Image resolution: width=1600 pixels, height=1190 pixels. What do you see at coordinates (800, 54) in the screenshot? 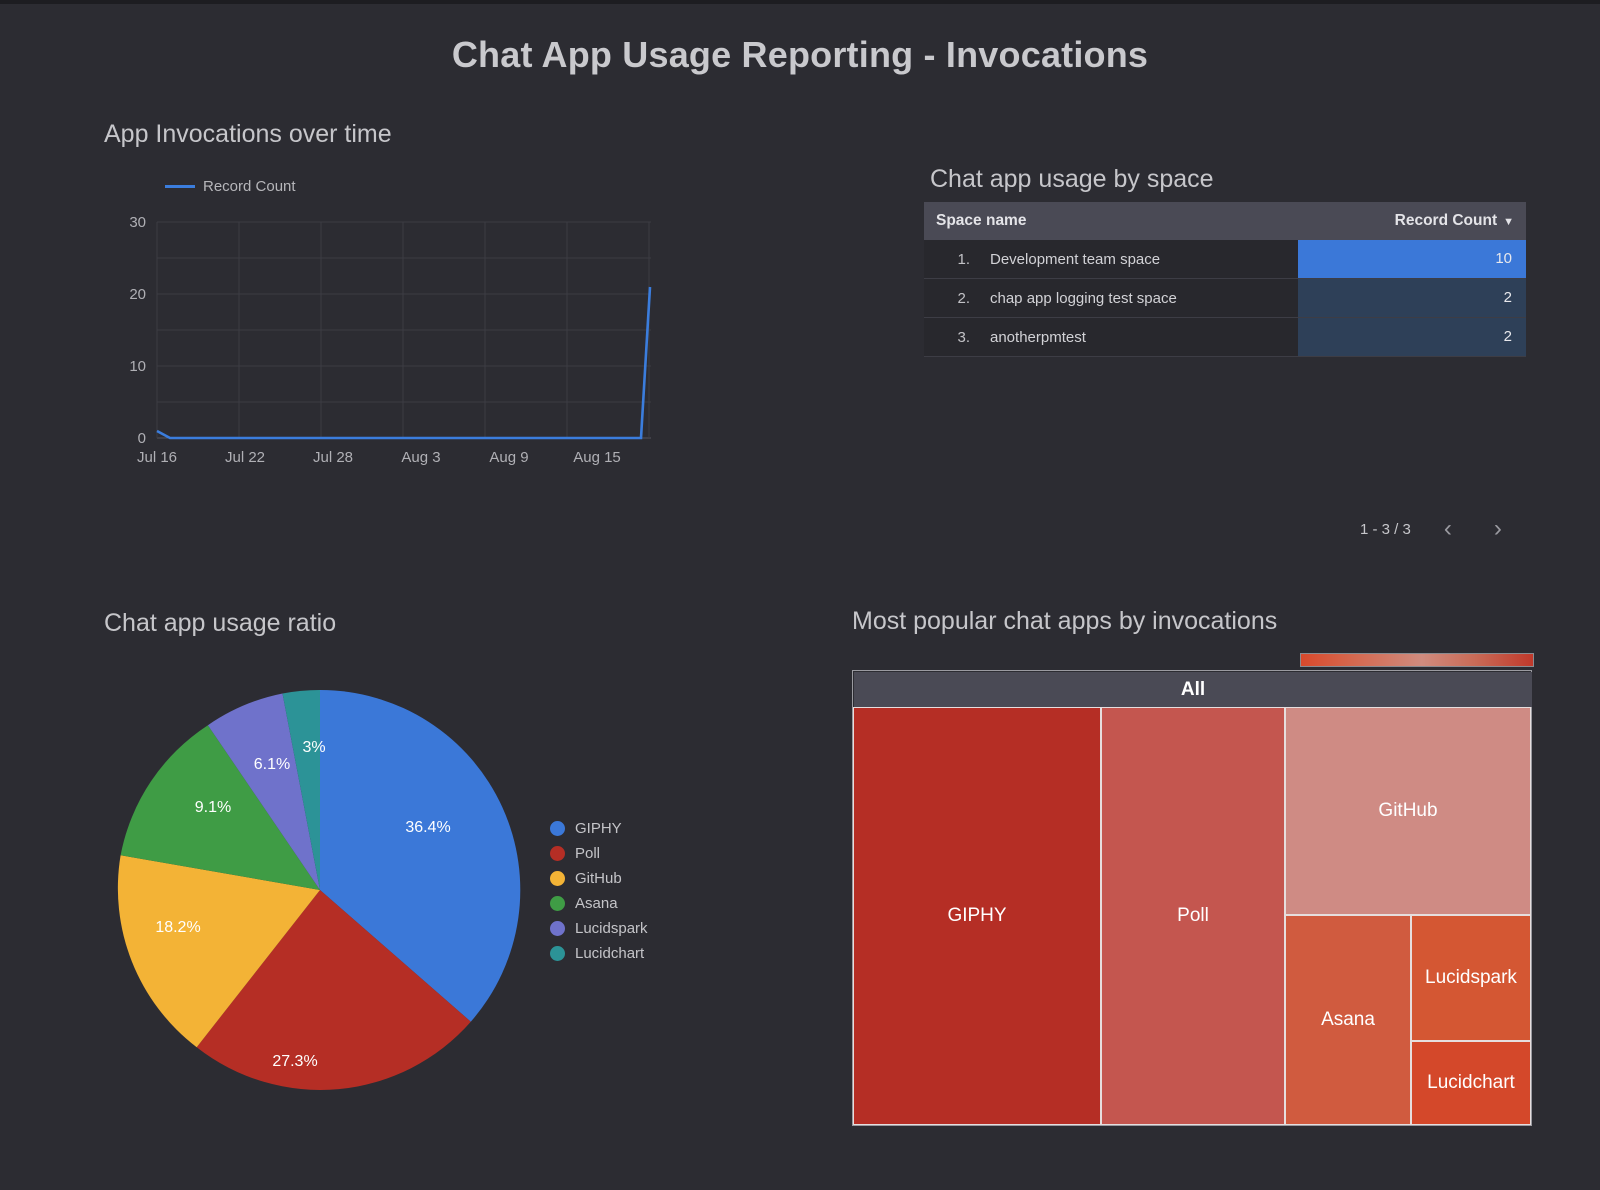
I see `page-title: Chat App Usage Reporting - Invocations` at bounding box center [800, 54].